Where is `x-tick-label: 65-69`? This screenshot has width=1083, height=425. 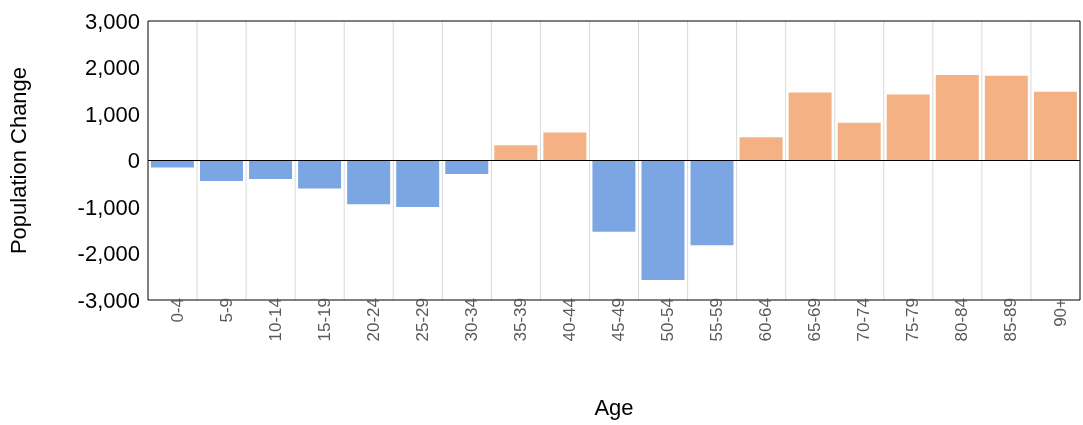
x-tick-label: 65-69 is located at coordinates (815, 320).